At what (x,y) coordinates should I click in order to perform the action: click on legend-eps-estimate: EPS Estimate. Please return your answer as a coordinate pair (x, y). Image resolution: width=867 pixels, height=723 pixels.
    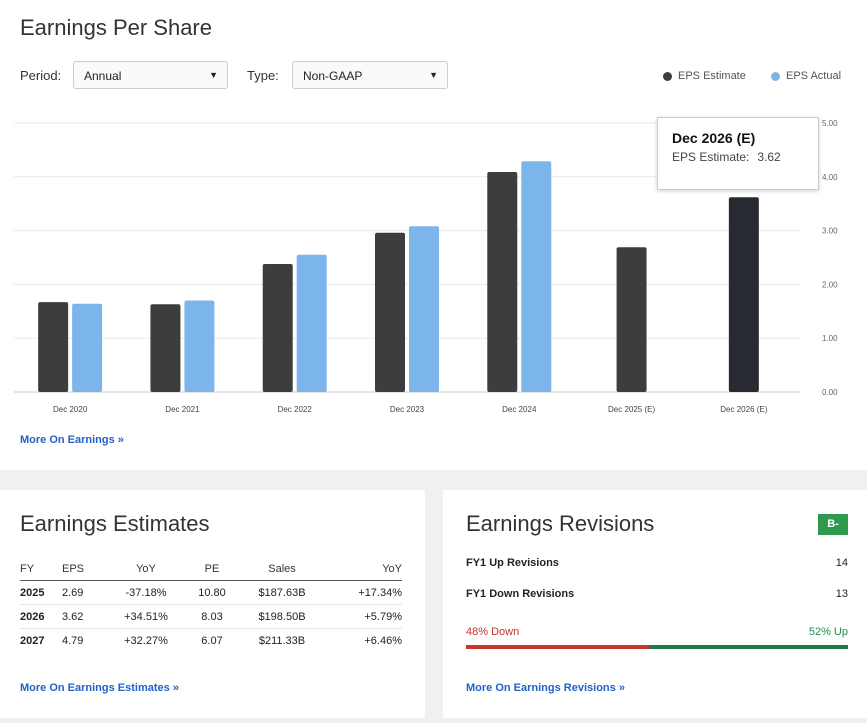
    Looking at the image, I should click on (704, 76).